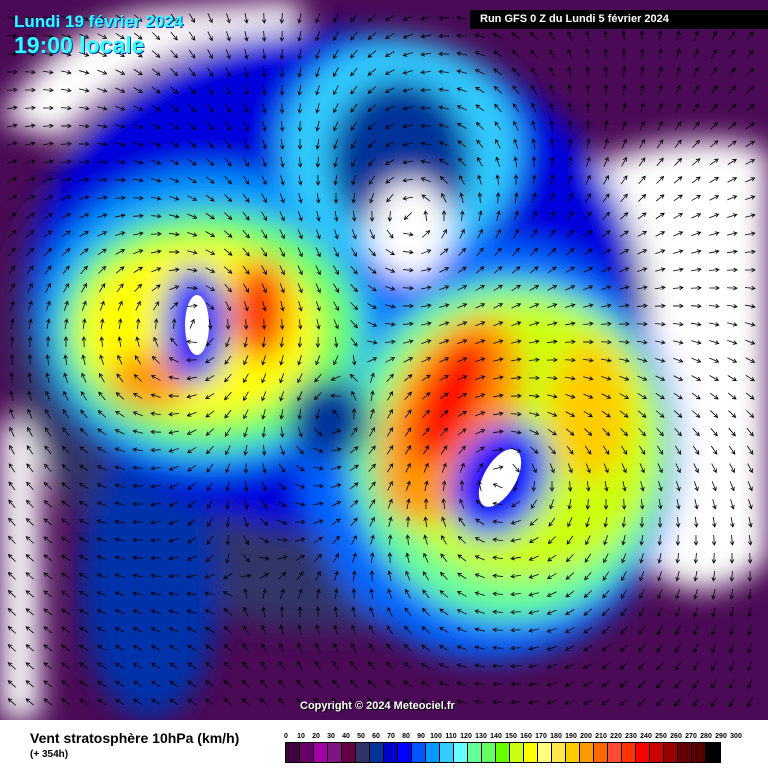 This screenshot has height=768, width=768. What do you see at coordinates (676, 736) in the screenshot?
I see `legend-tick: 260` at bounding box center [676, 736].